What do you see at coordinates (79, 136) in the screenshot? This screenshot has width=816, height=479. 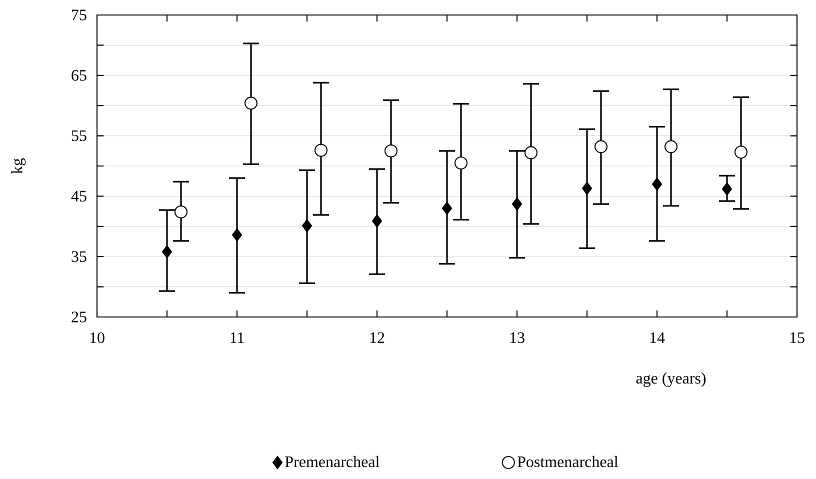 I see `y-tick-label: 55` at bounding box center [79, 136].